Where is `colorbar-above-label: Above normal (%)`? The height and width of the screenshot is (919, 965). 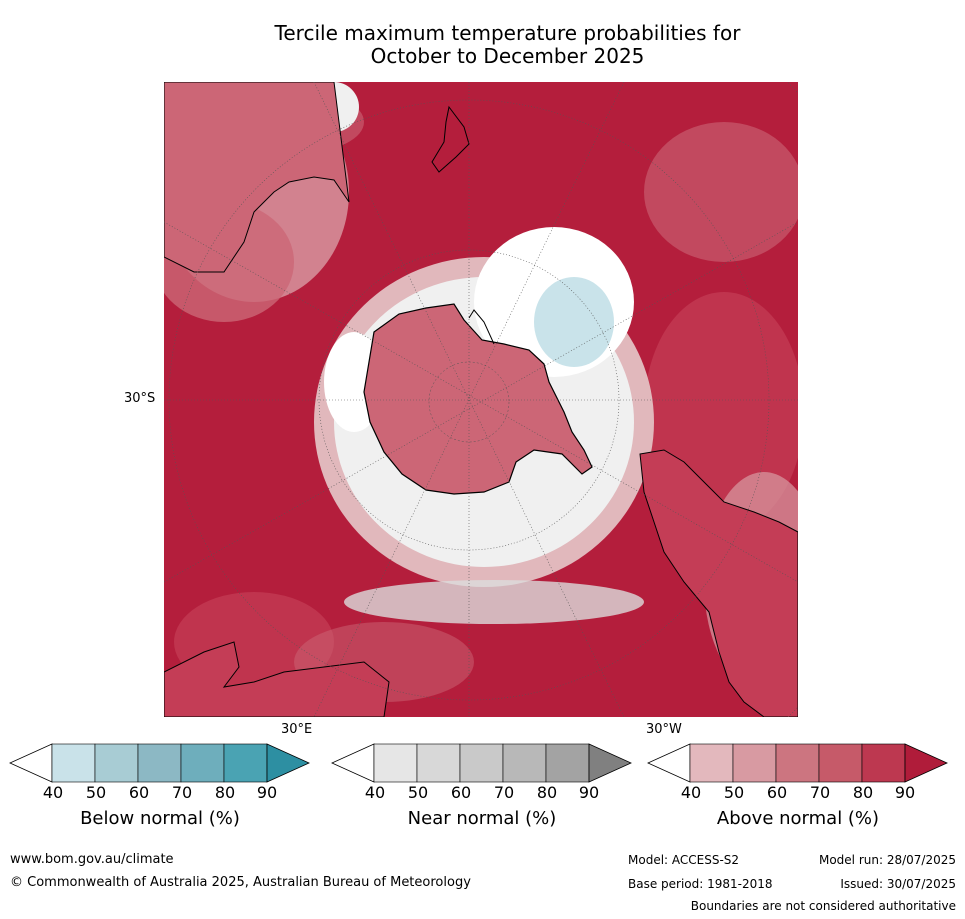 colorbar-above-label: Above normal (%) is located at coordinates (798, 818).